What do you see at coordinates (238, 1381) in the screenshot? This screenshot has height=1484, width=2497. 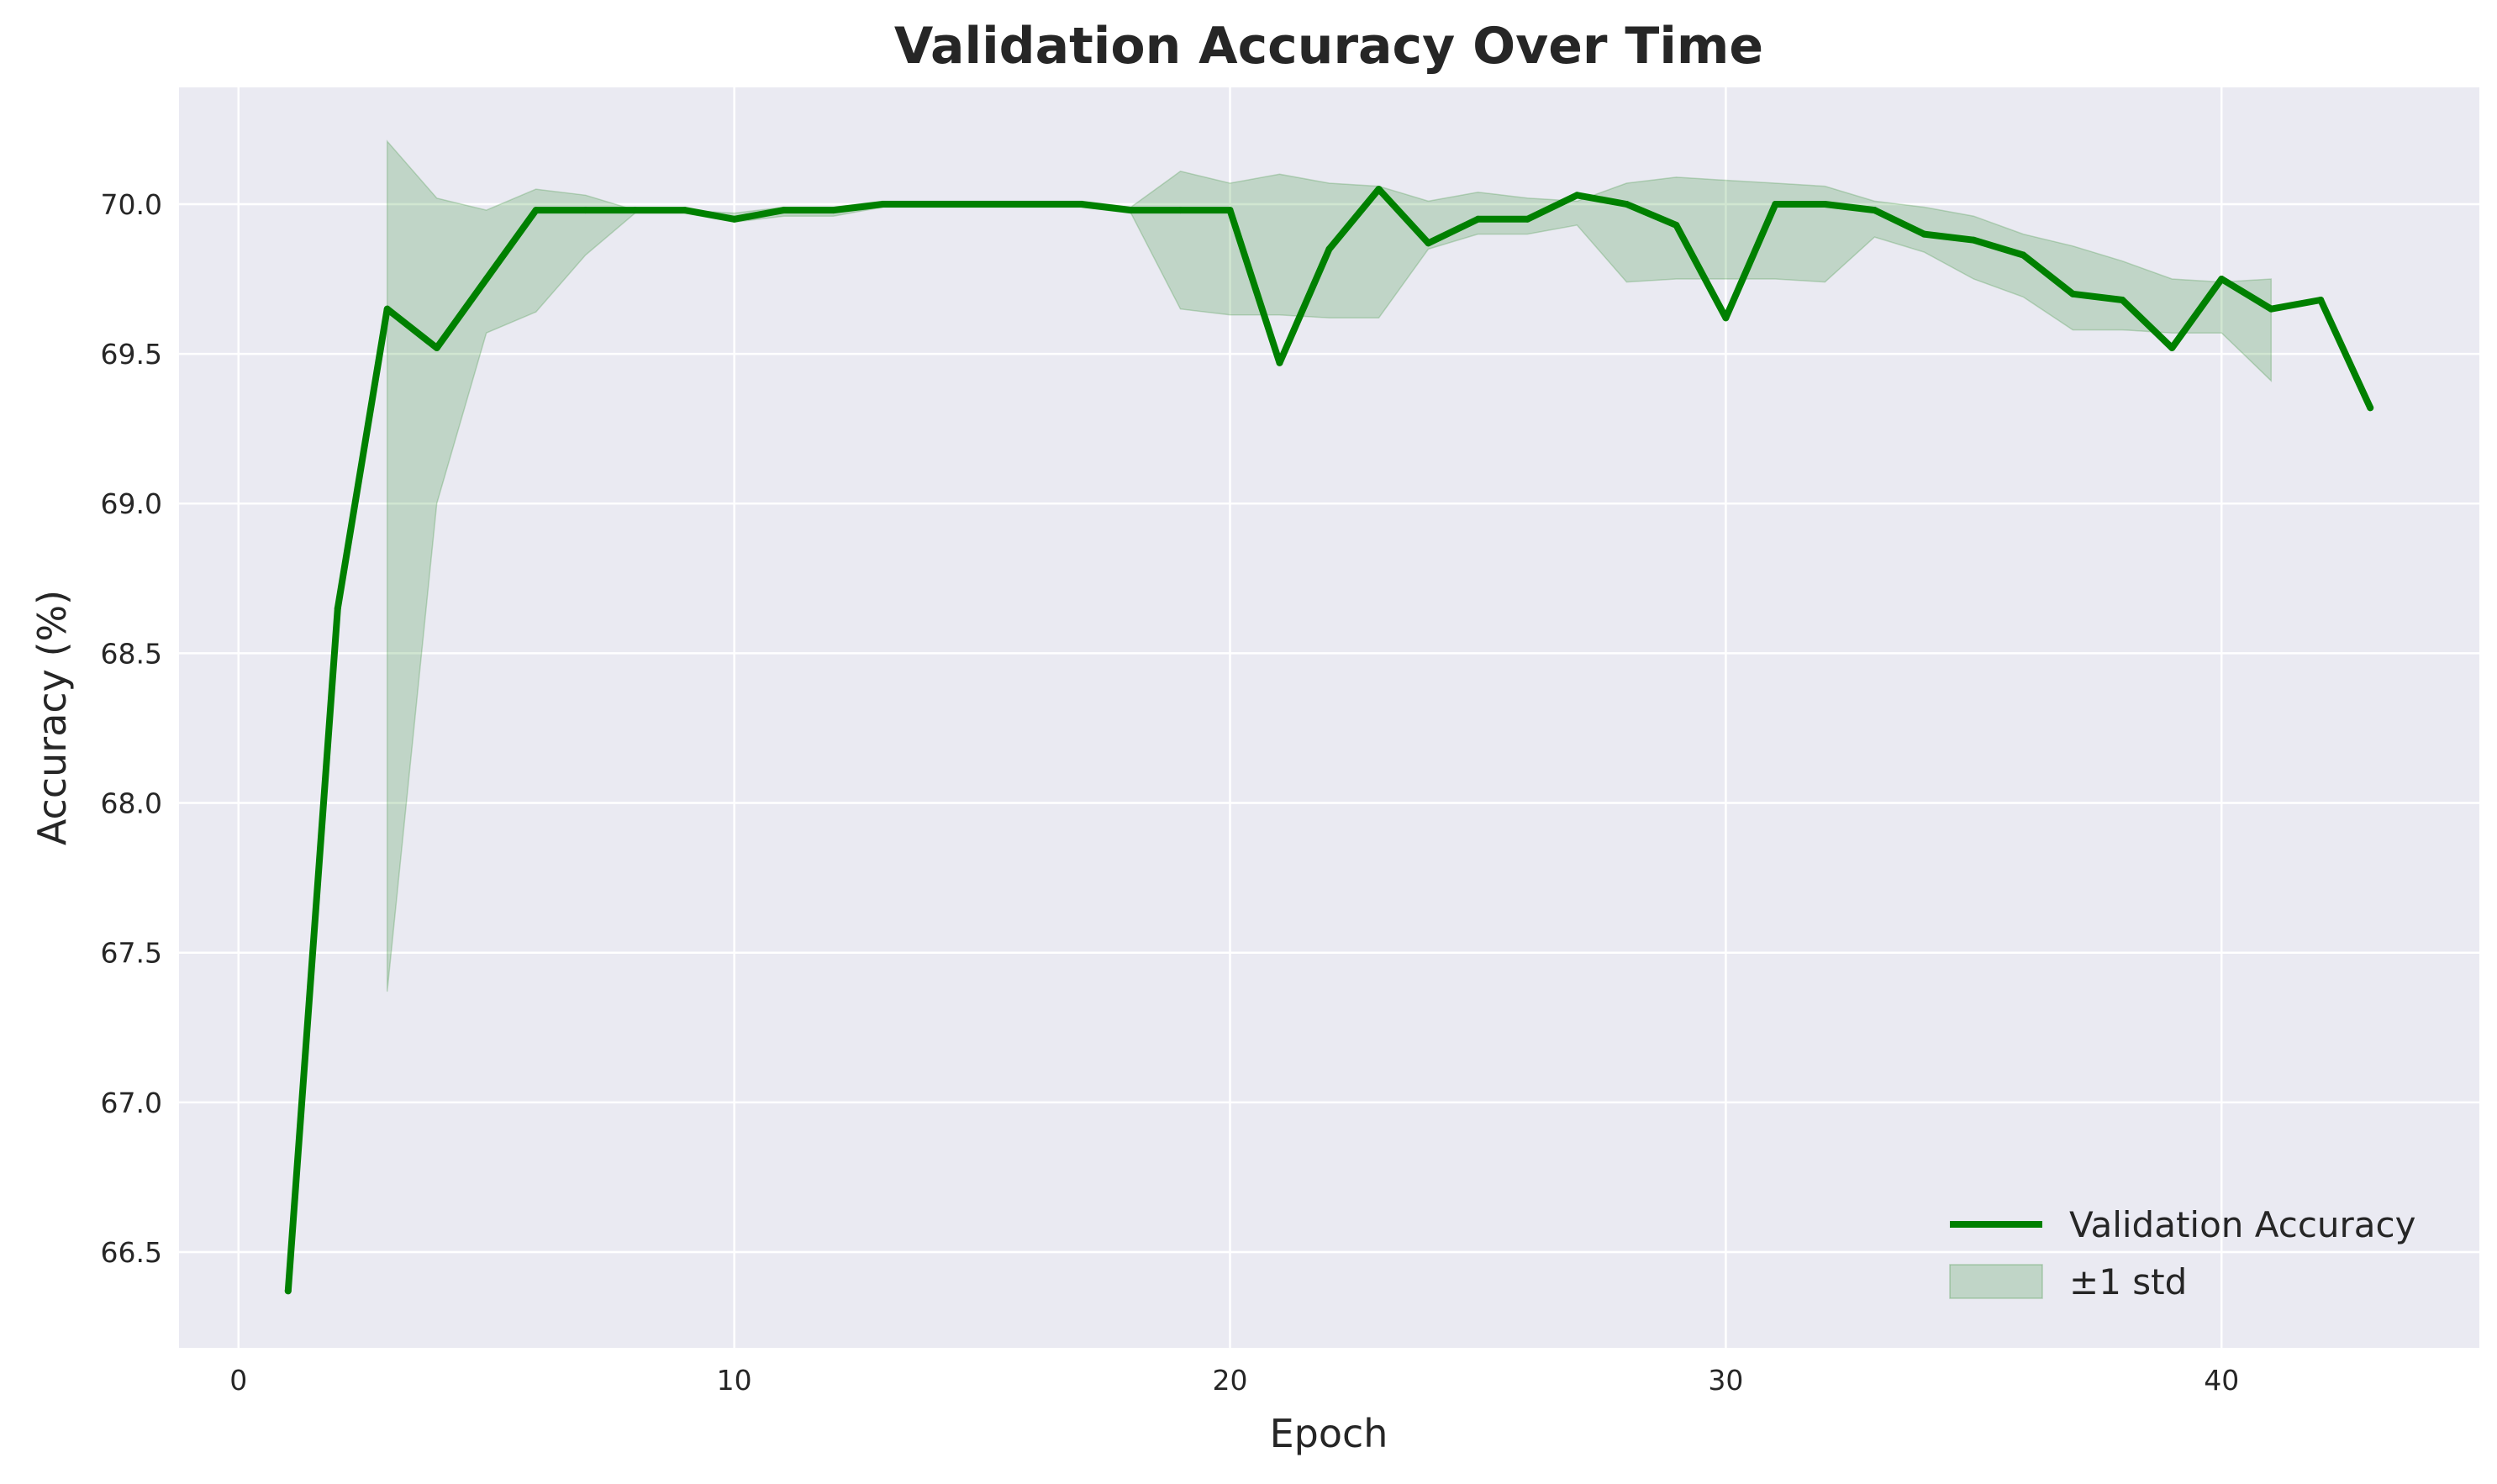 I see `x-tick-label: 0` at bounding box center [238, 1381].